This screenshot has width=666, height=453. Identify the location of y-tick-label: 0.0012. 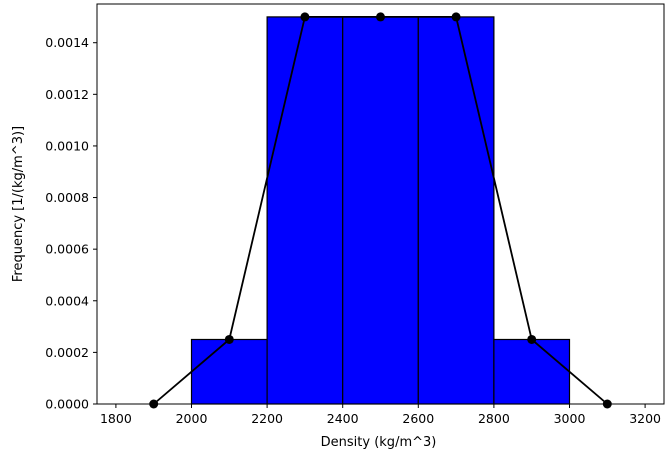
(67, 94).